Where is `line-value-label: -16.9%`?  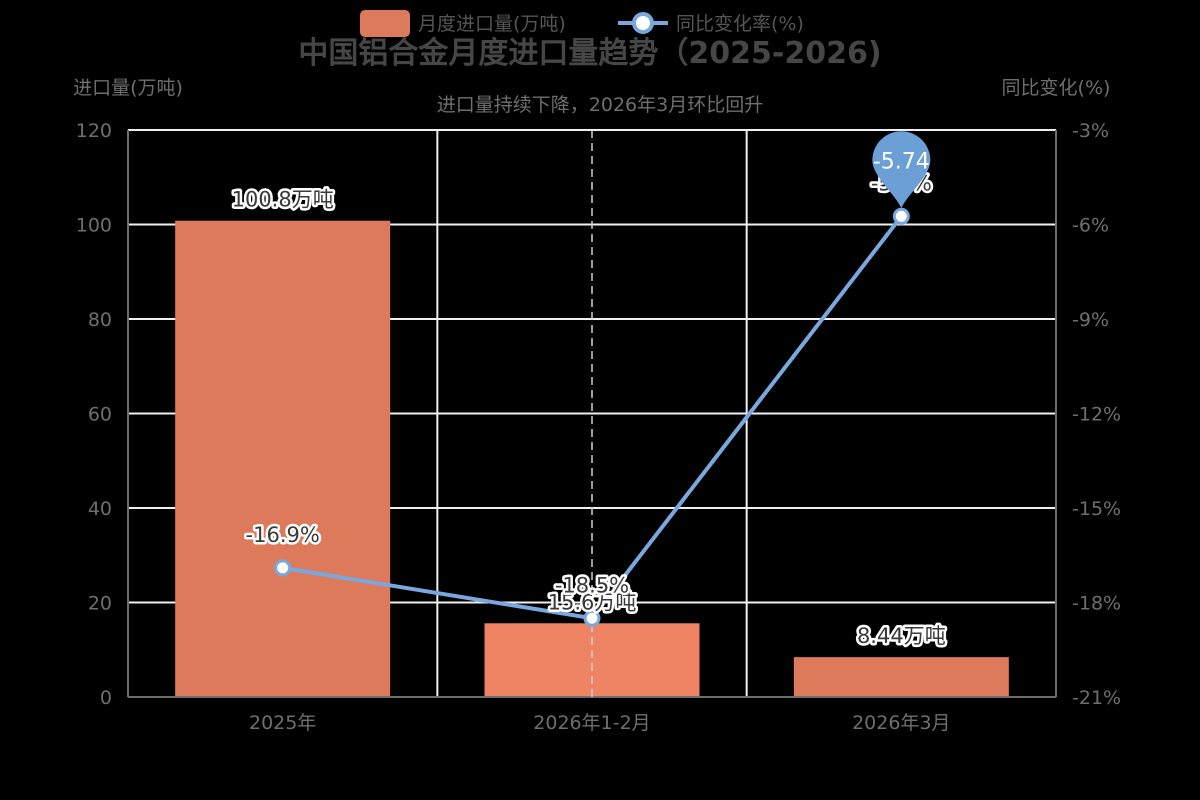 line-value-label: -16.9% is located at coordinates (283, 535).